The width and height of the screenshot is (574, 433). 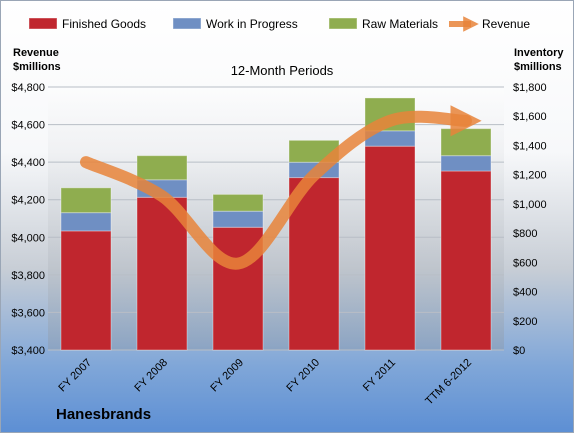 I want to click on x-tick-label: TTM 6-2012, so click(x=448, y=382).